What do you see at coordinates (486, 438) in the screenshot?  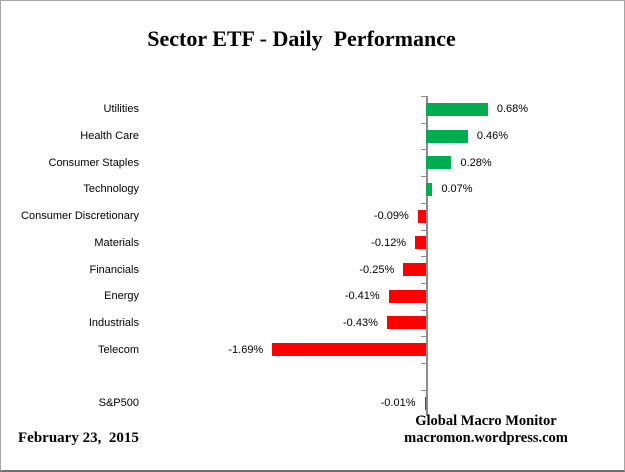 I see `attribution-line2: macromon.wordpress.com` at bounding box center [486, 438].